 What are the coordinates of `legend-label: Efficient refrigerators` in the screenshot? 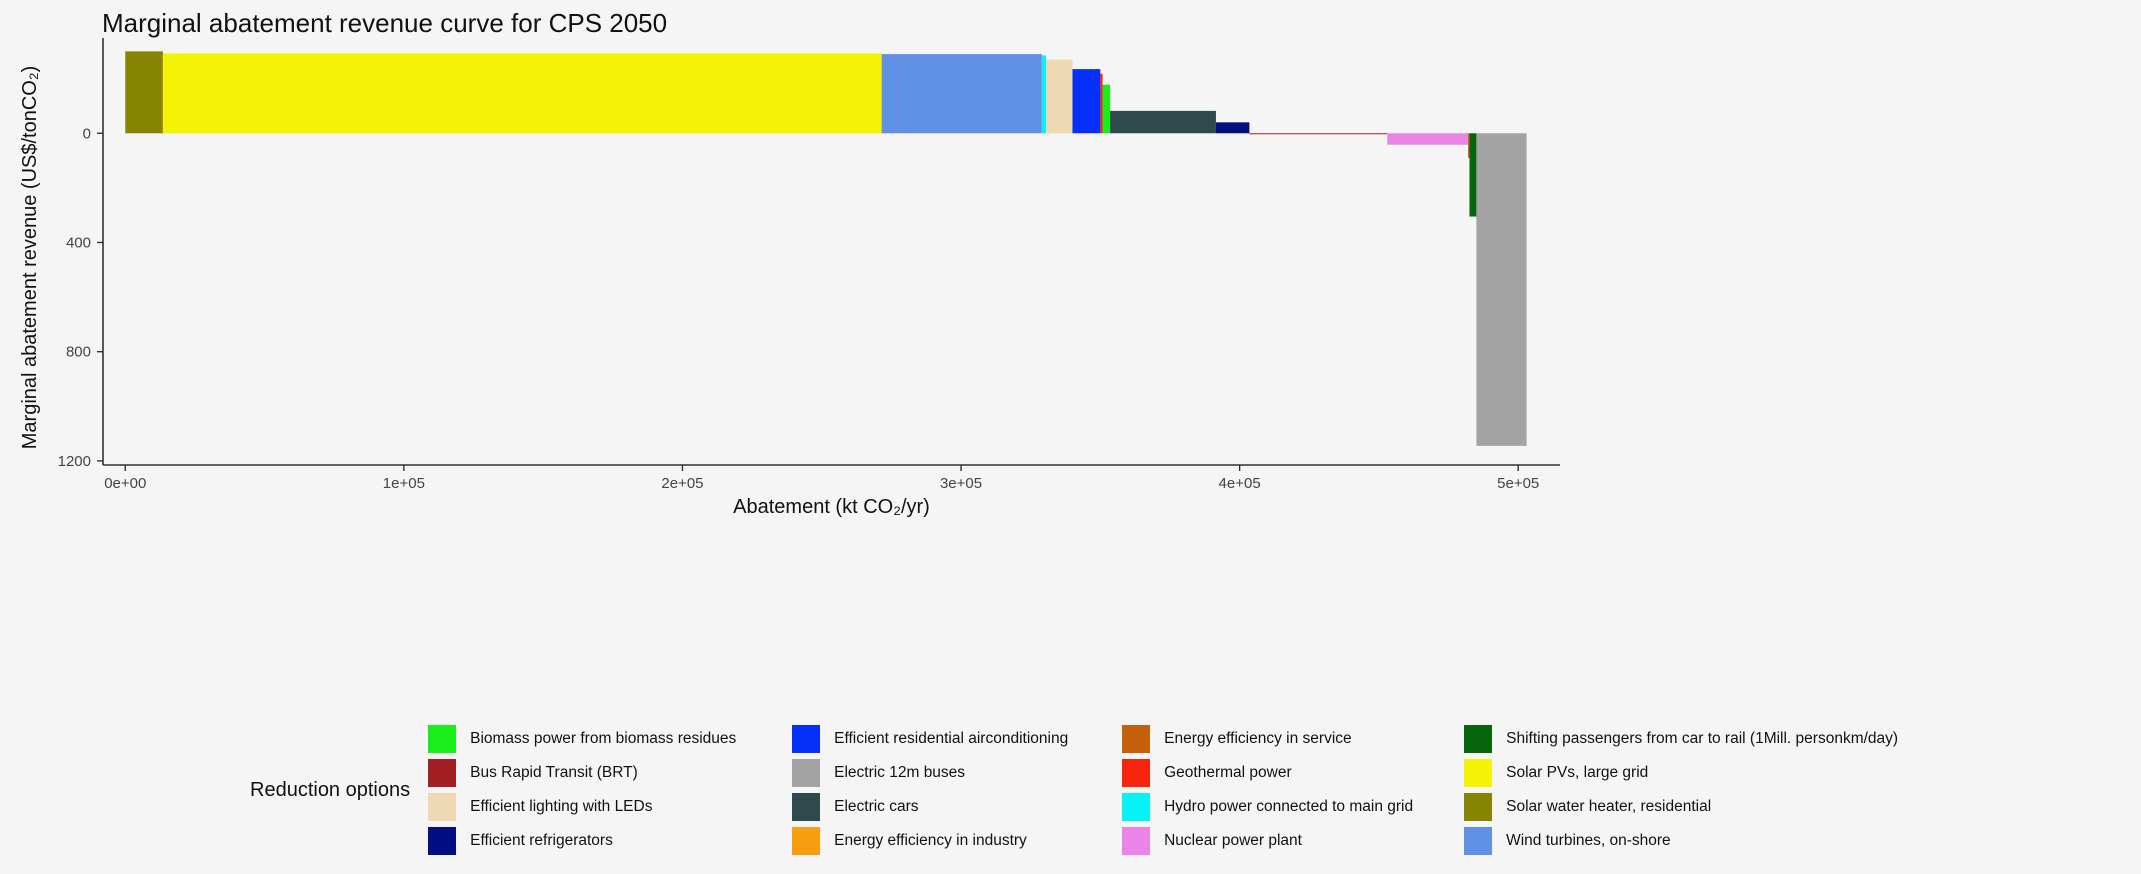 It's located at (541, 840).